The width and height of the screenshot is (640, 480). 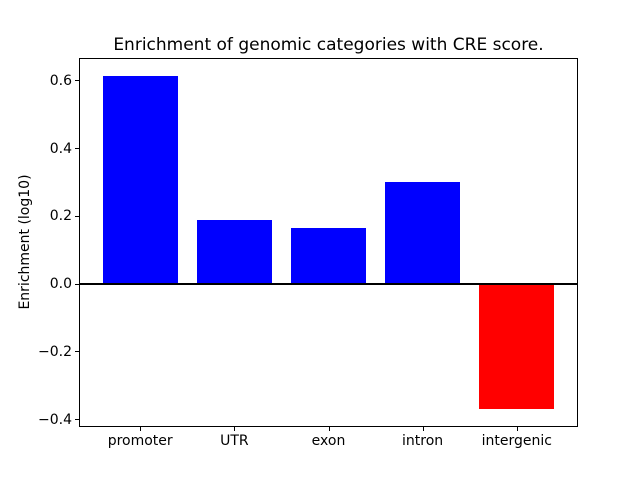 I want to click on x-tick-label-intron: intron, so click(x=423, y=441).